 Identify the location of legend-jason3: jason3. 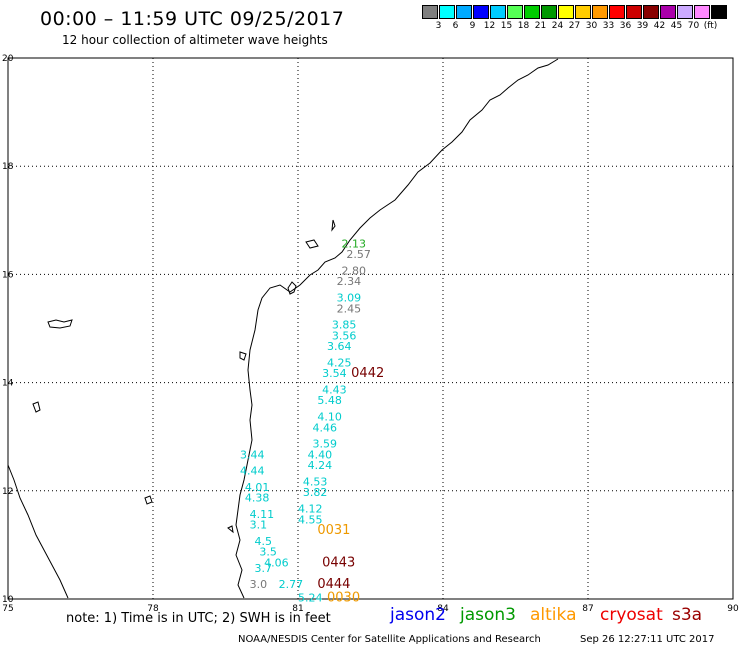
(488, 615).